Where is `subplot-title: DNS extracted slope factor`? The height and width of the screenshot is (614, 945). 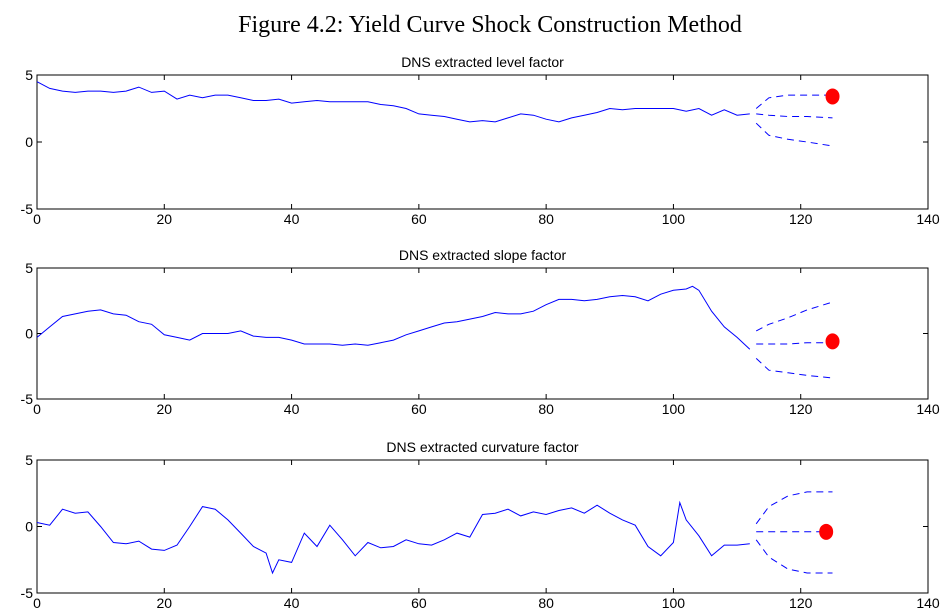 subplot-title: DNS extracted slope factor is located at coordinates (483, 255).